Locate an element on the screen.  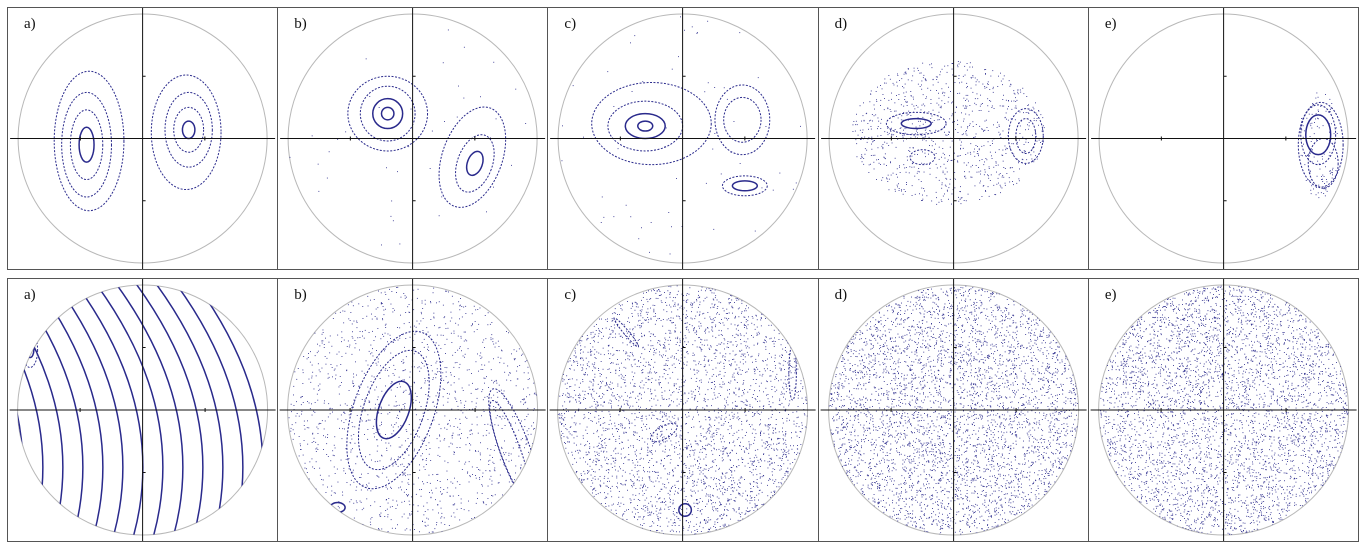
panel-top-d: d) is located at coordinates (953, 138).